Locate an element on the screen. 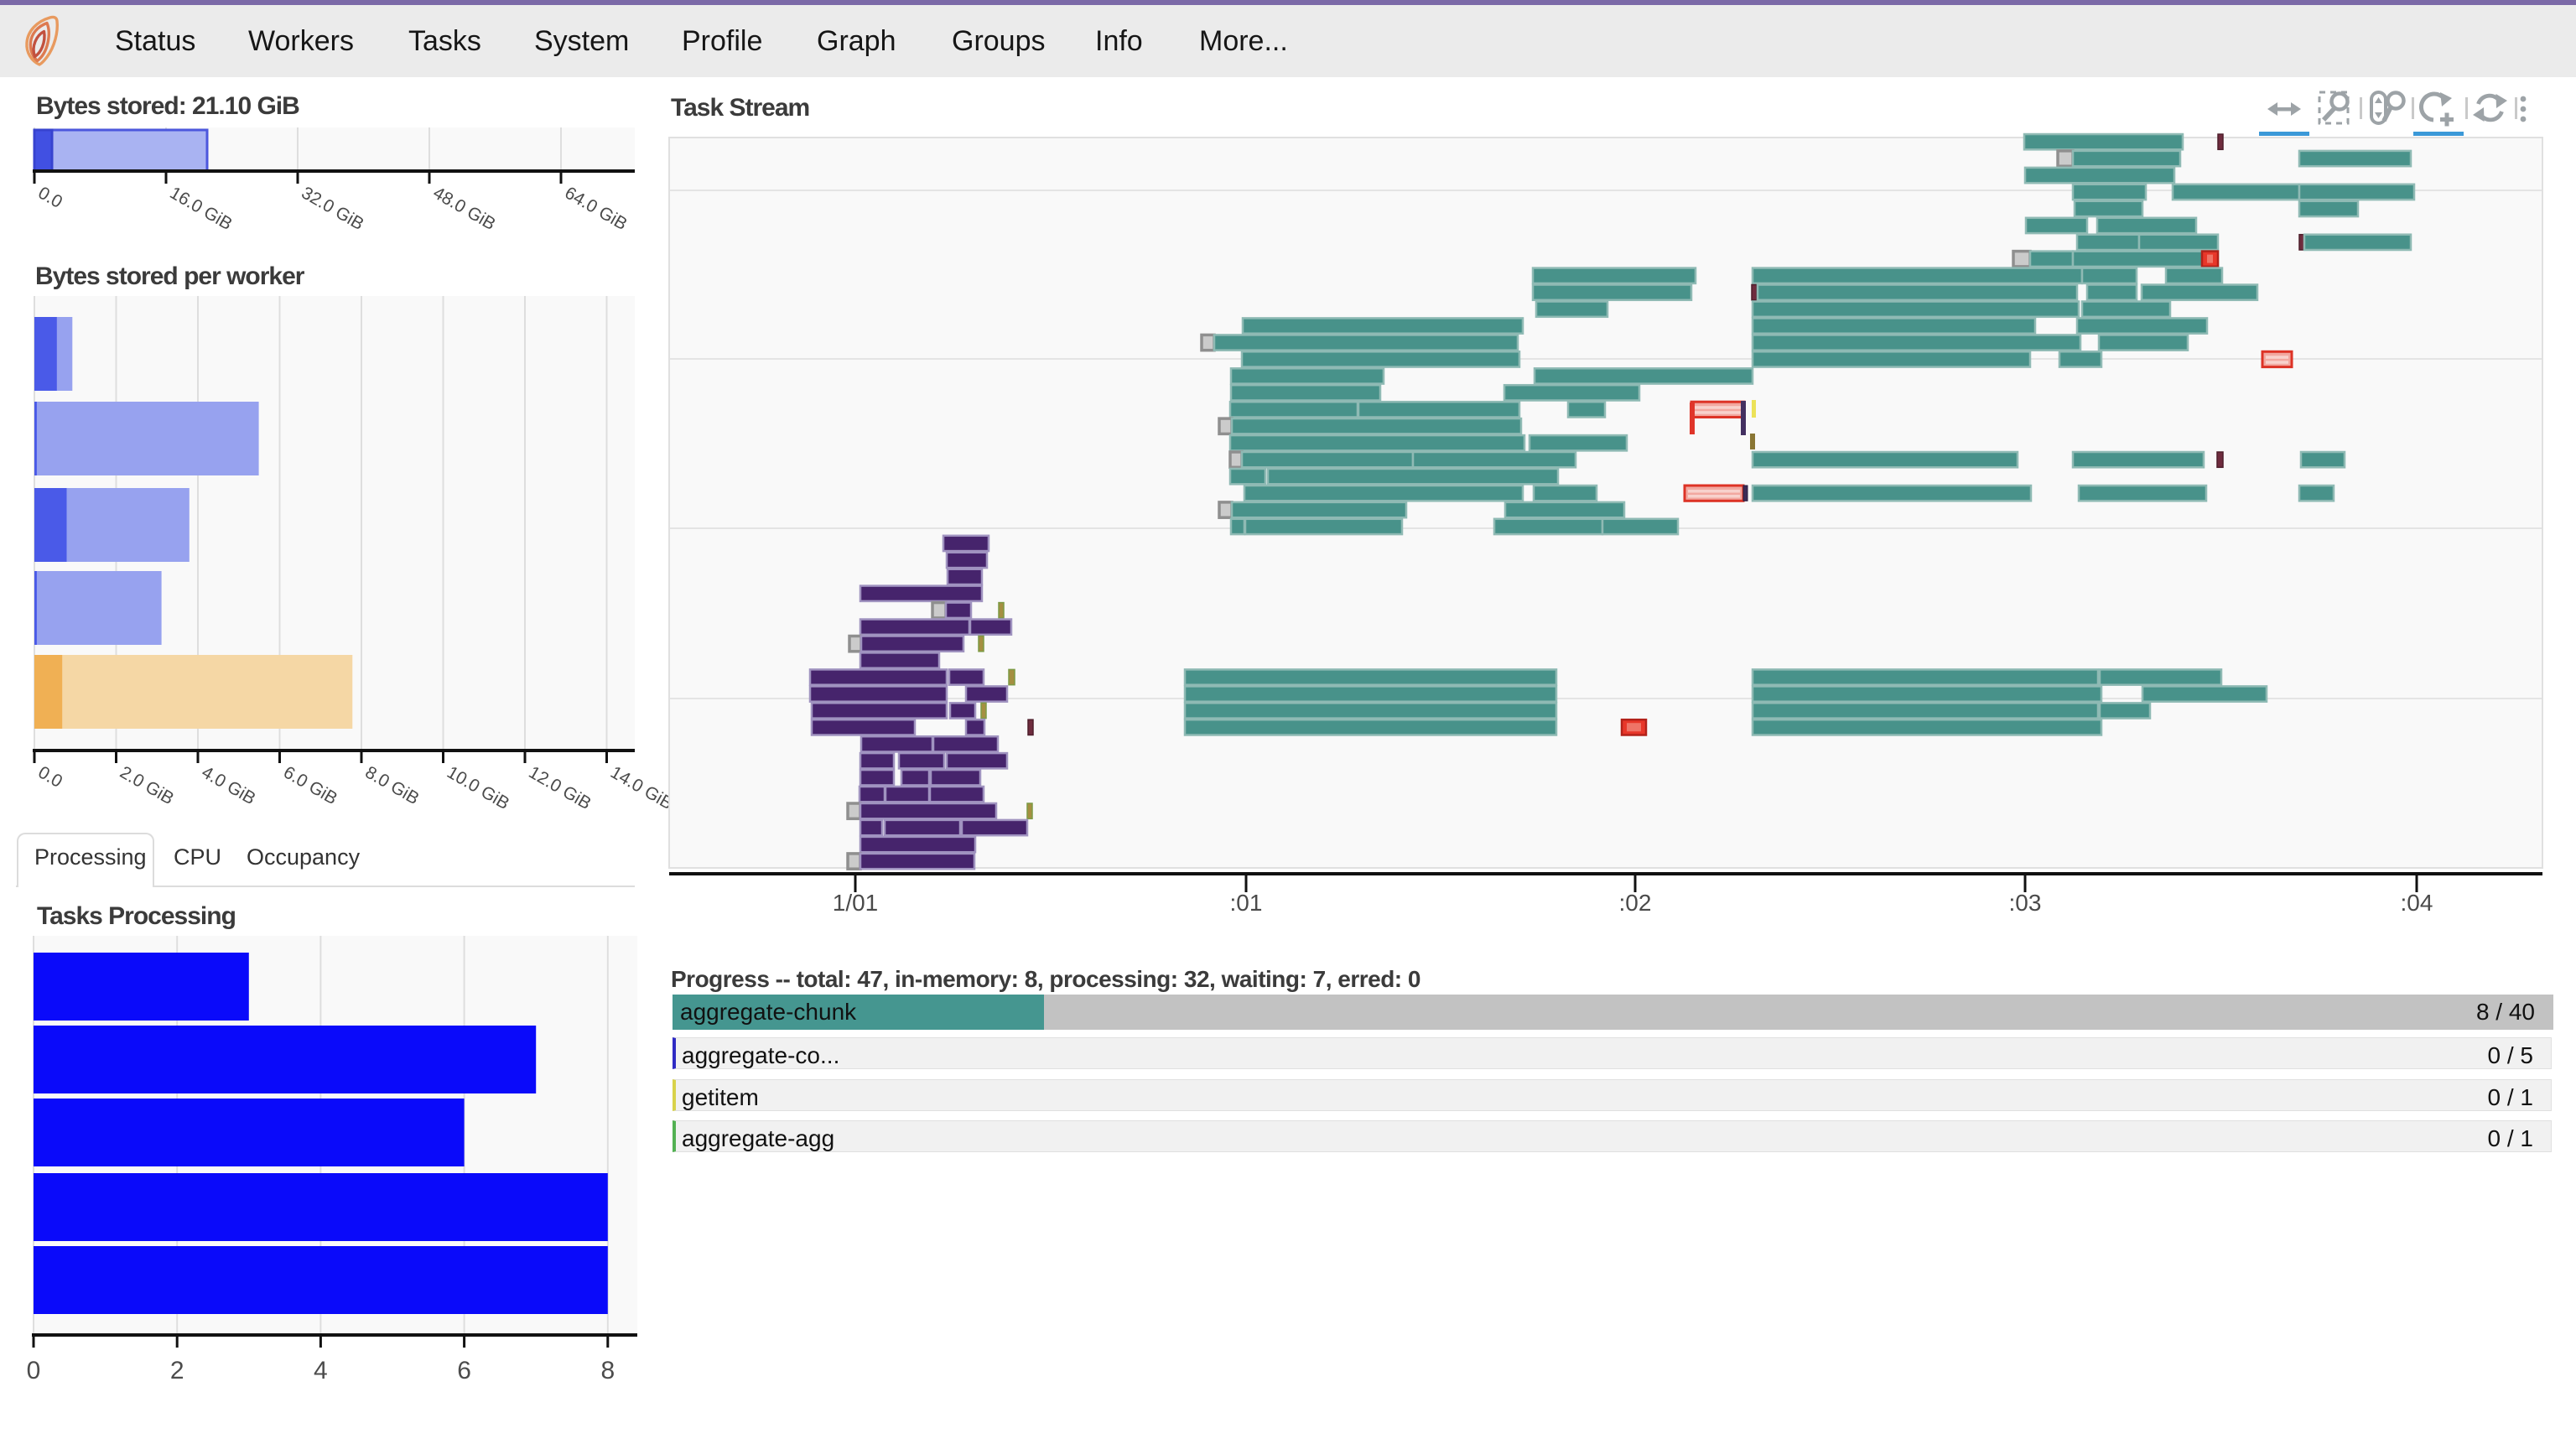 The image size is (2576, 1444). svg-text: :04 is located at coordinates (2417, 903).